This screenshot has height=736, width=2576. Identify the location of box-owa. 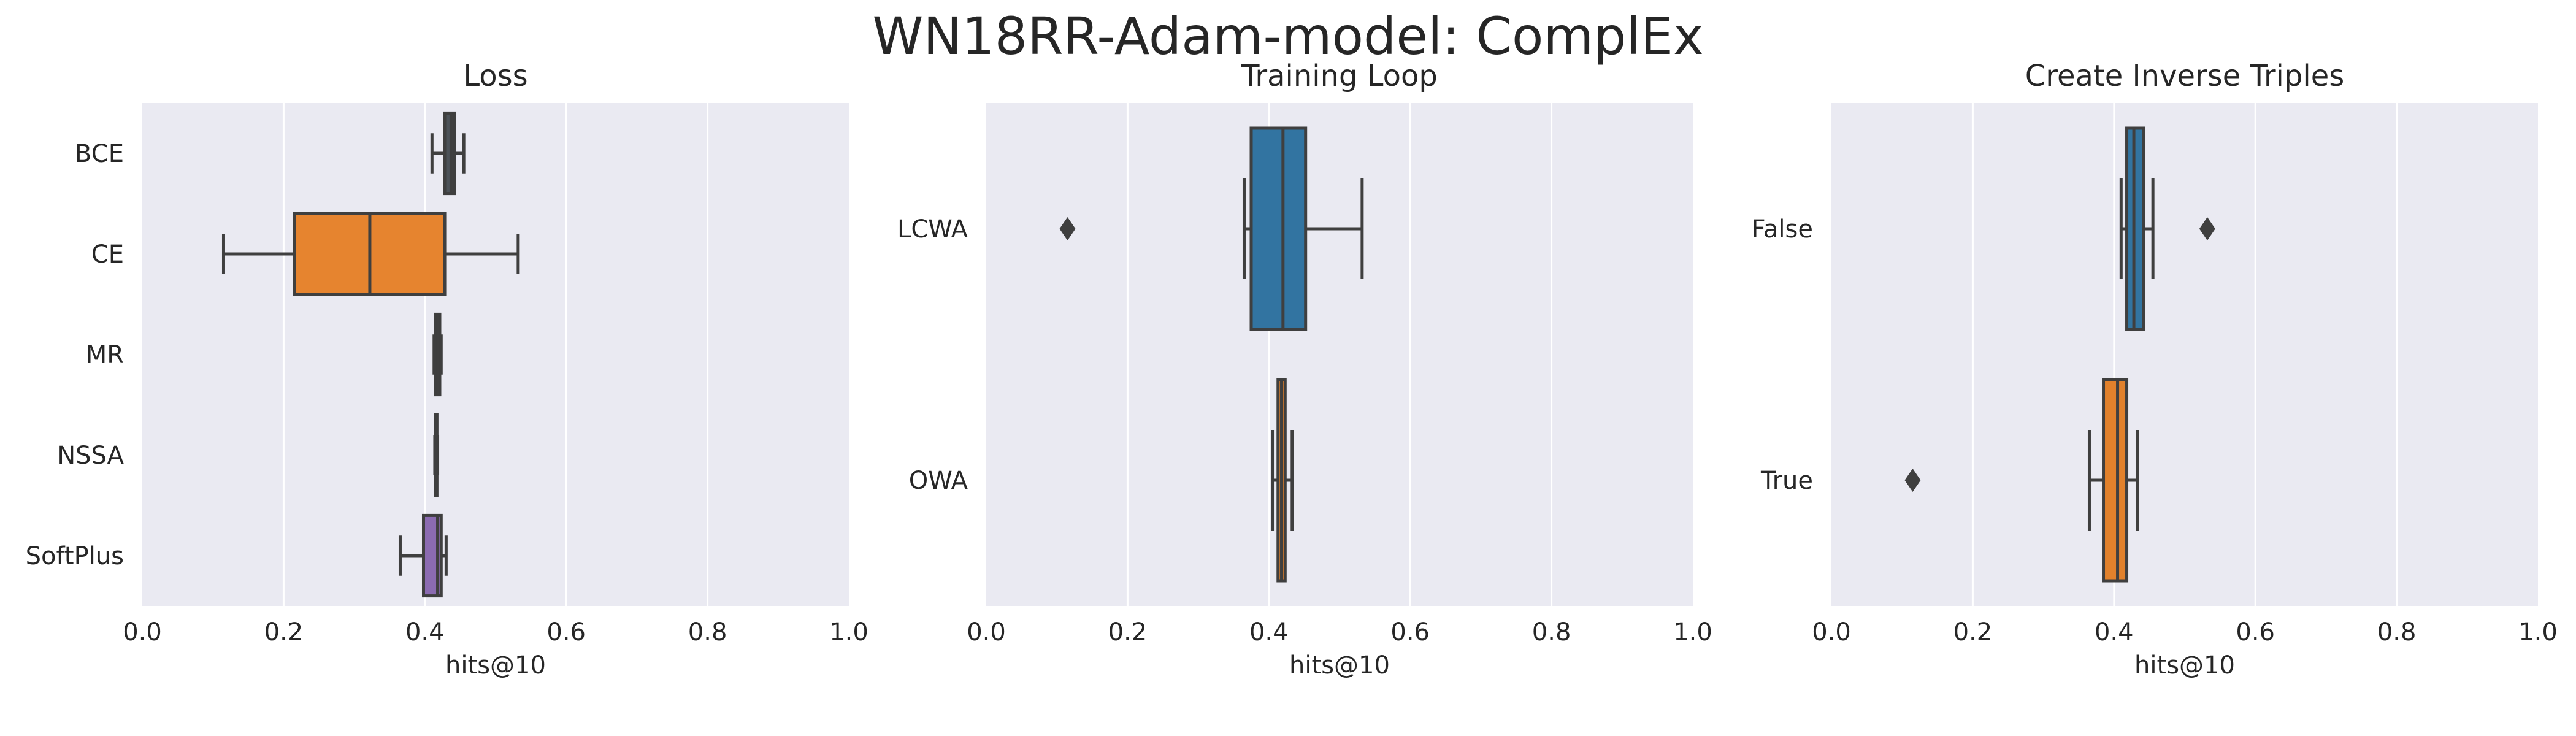
(1282, 480).